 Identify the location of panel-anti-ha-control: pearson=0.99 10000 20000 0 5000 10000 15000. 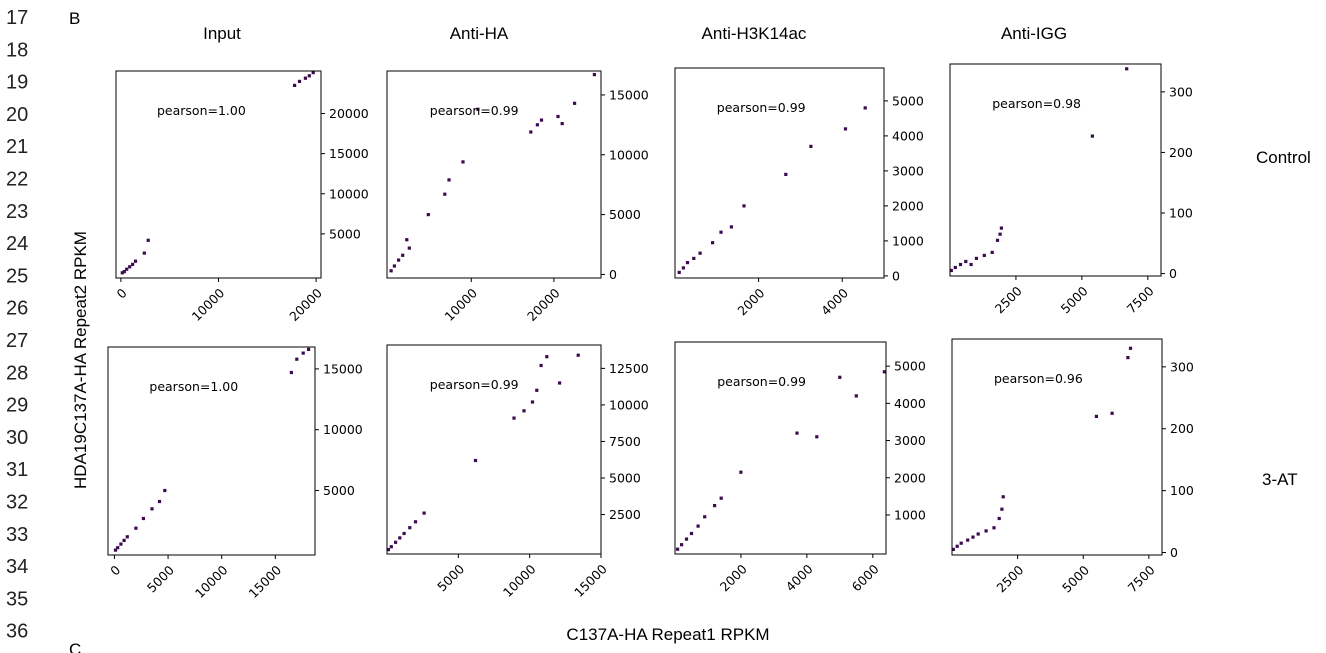
(517, 197).